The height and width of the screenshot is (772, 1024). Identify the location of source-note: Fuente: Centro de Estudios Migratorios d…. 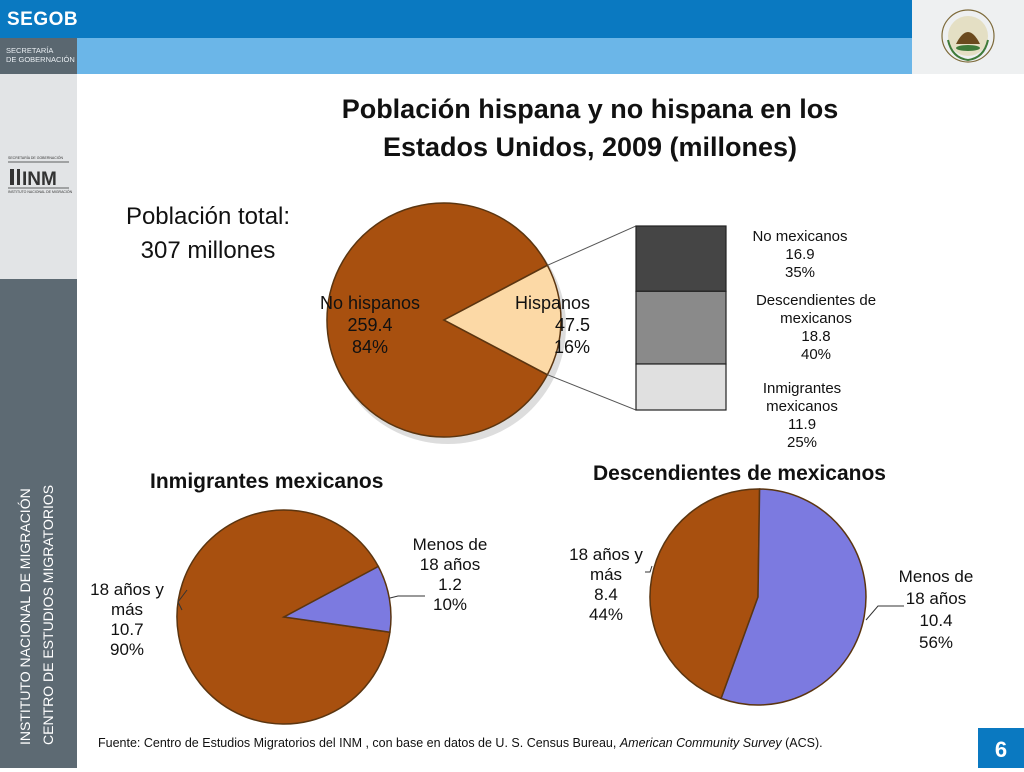
(460, 743).